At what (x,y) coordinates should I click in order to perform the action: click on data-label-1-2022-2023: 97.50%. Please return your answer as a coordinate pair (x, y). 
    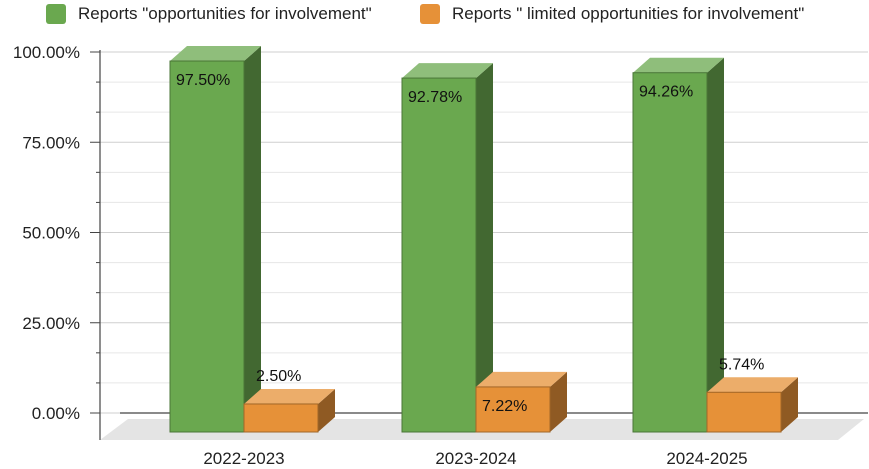
    Looking at the image, I should click on (203, 80).